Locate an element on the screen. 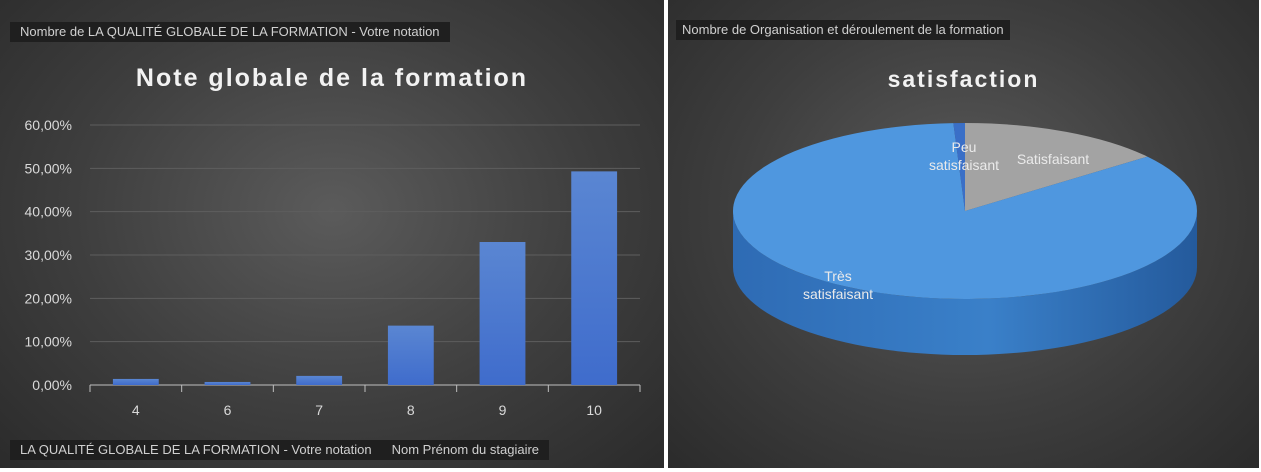 This screenshot has width=1261, height=472. y-tick-label: 10,00% is located at coordinates (48, 342).